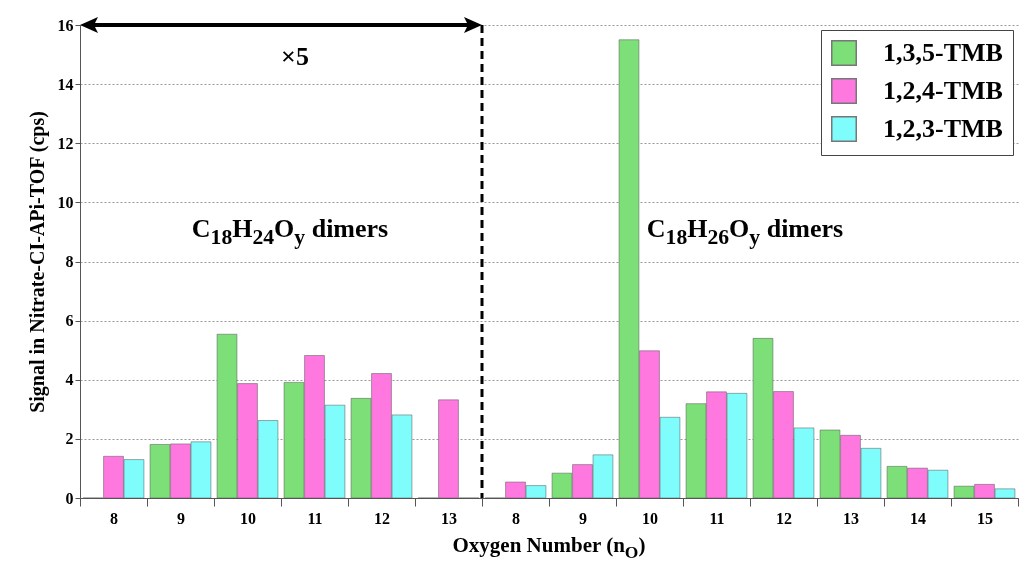 The image size is (1021, 563). I want to click on y-tick-label: 0, so click(69, 498).